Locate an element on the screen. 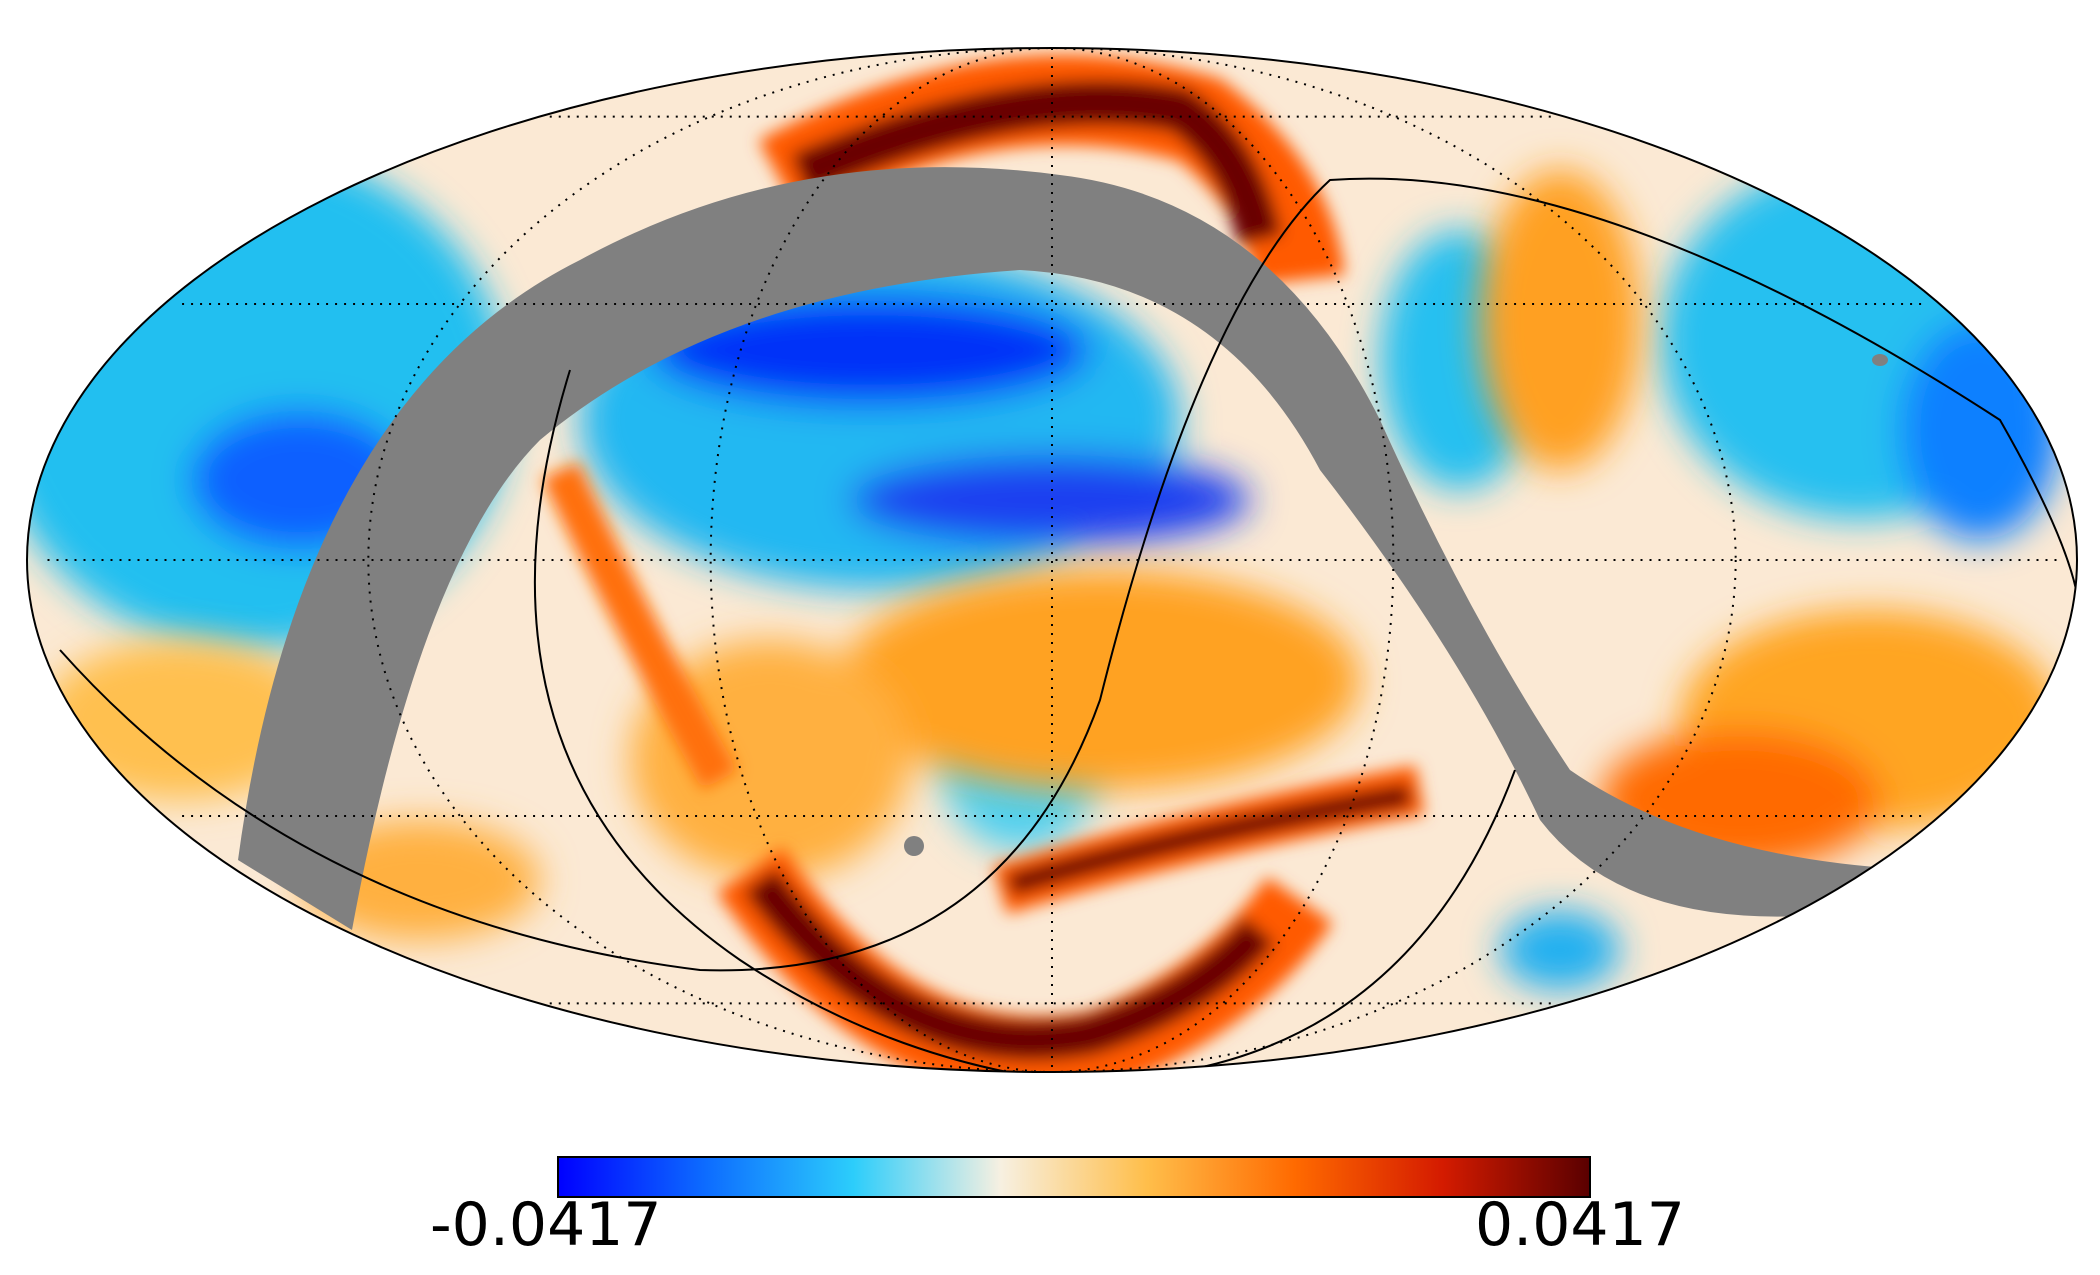 The width and height of the screenshot is (2100, 1275). colorbar is located at coordinates (1074, 1177).